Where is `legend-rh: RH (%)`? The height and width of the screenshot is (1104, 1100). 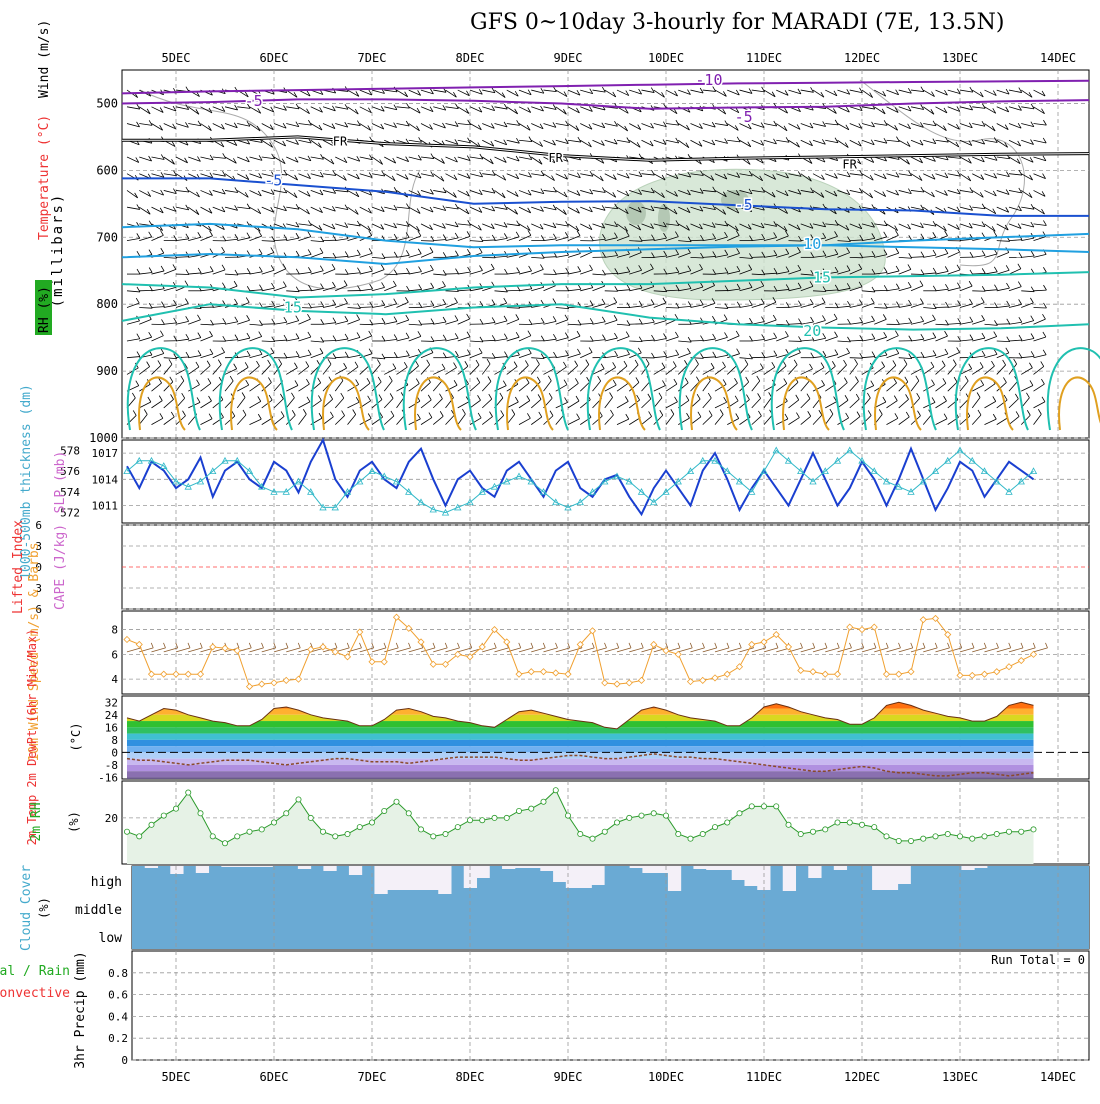 legend-rh: RH (%) is located at coordinates (44, 309).